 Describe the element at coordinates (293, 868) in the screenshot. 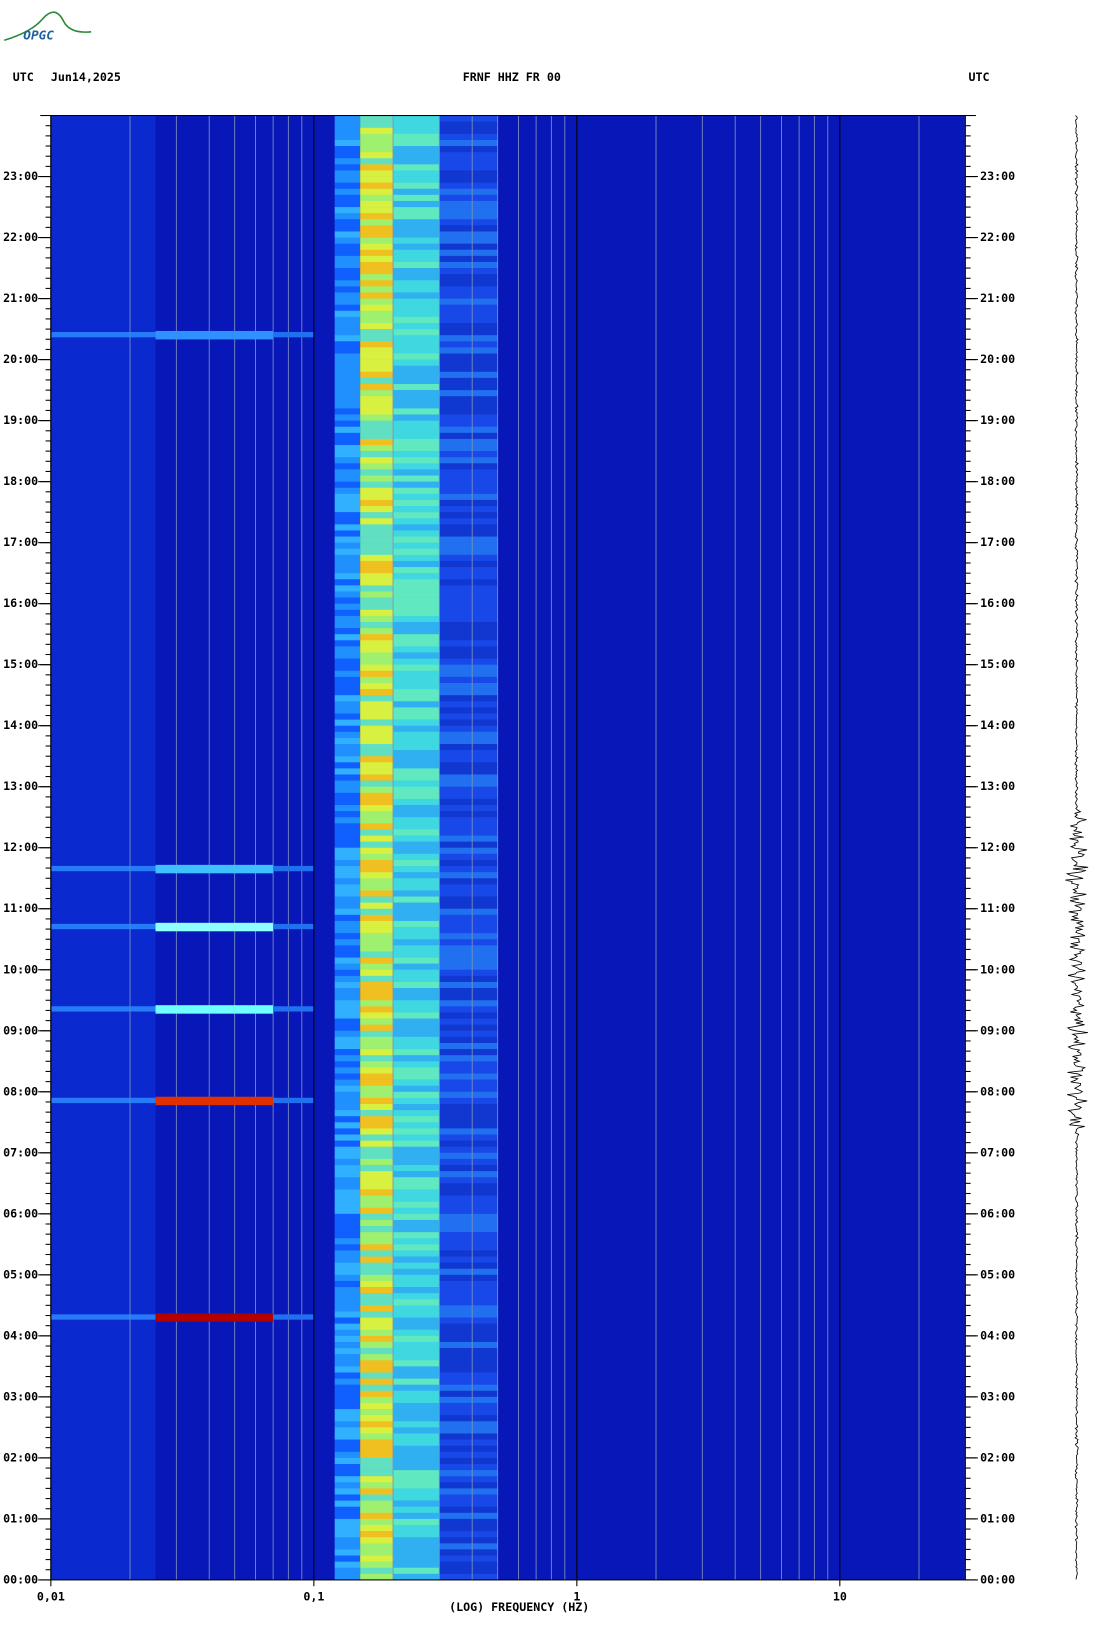

I see `event-line` at that location.